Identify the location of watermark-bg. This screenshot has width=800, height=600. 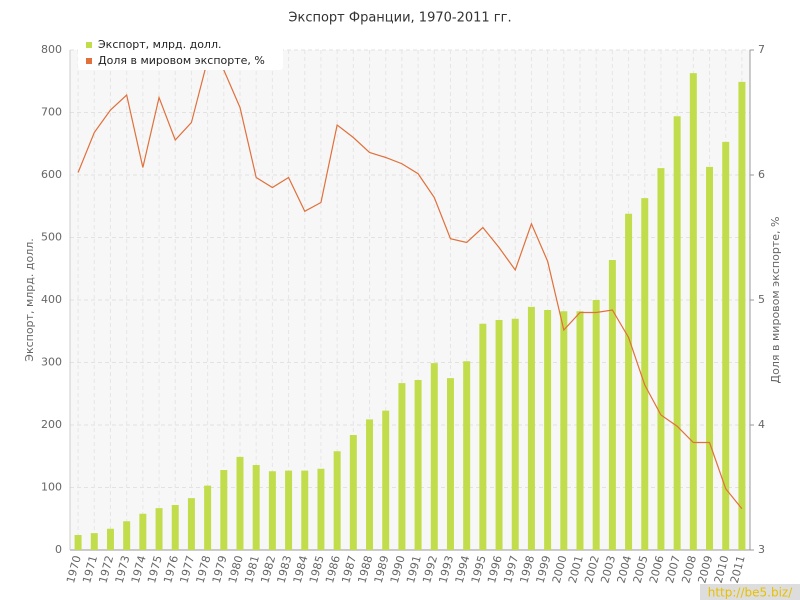
(750, 592).